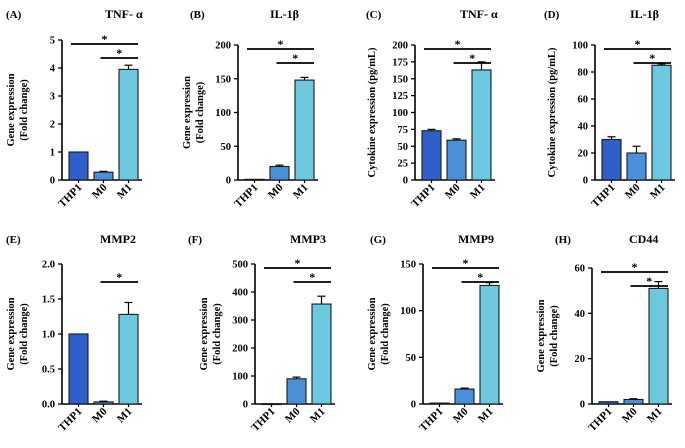 The image size is (685, 448). What do you see at coordinates (118, 239) in the screenshot?
I see `chart-title: MMP2` at bounding box center [118, 239].